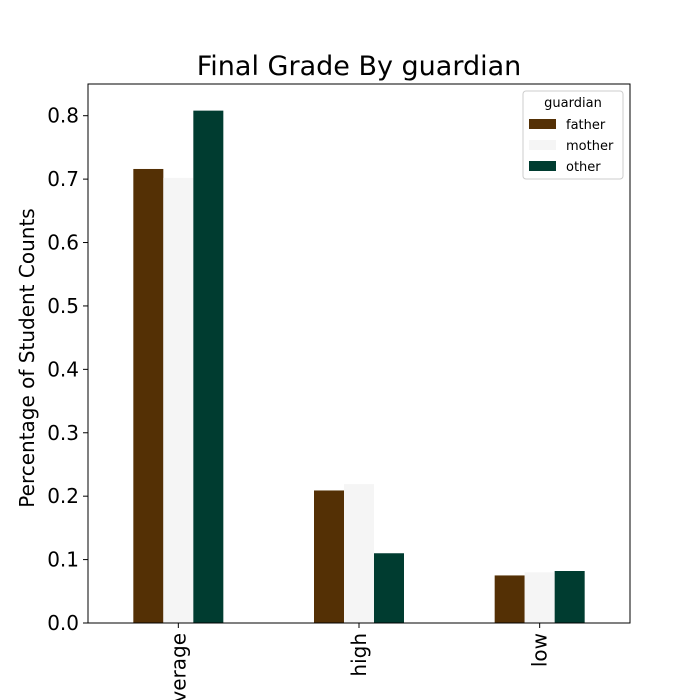 This screenshot has height=700, width=700. I want to click on y-tick-label: 0.4, so click(63, 369).